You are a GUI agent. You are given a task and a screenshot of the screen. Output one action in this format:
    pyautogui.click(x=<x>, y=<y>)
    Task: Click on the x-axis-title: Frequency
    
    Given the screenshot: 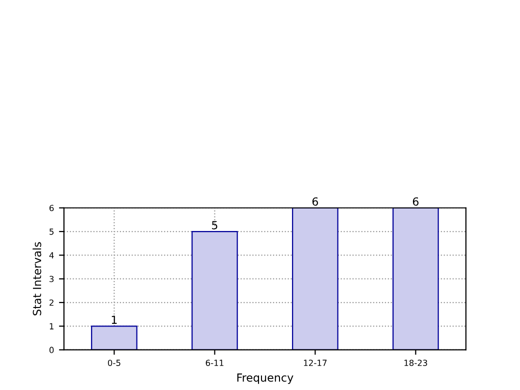 What is the action you would take?
    pyautogui.click(x=265, y=379)
    